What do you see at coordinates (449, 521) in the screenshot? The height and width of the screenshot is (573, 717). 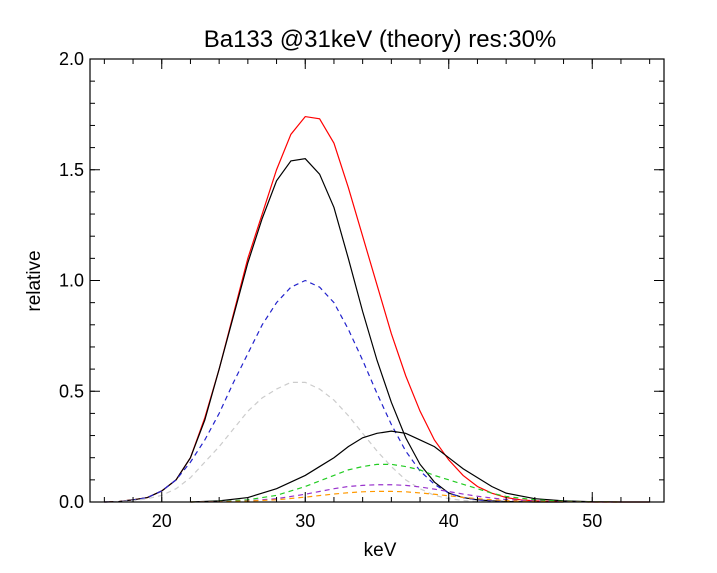 I see `x-tick-label: 40` at bounding box center [449, 521].